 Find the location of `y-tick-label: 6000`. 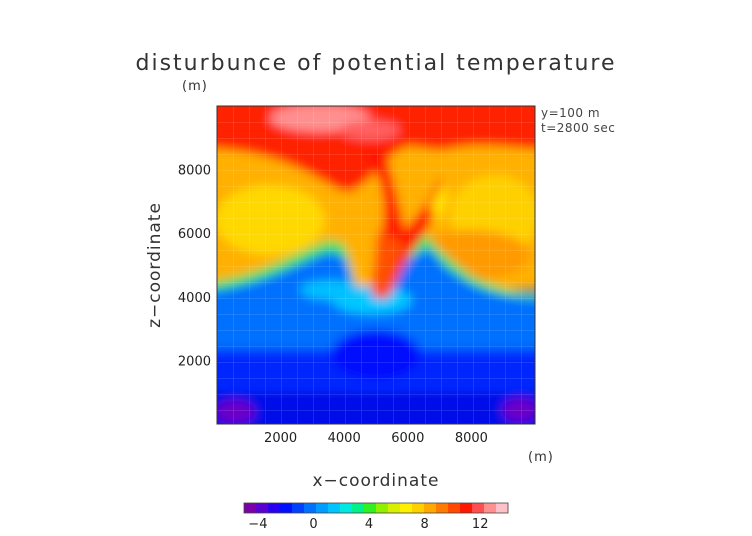

y-tick-label: 6000 is located at coordinates (194, 234).